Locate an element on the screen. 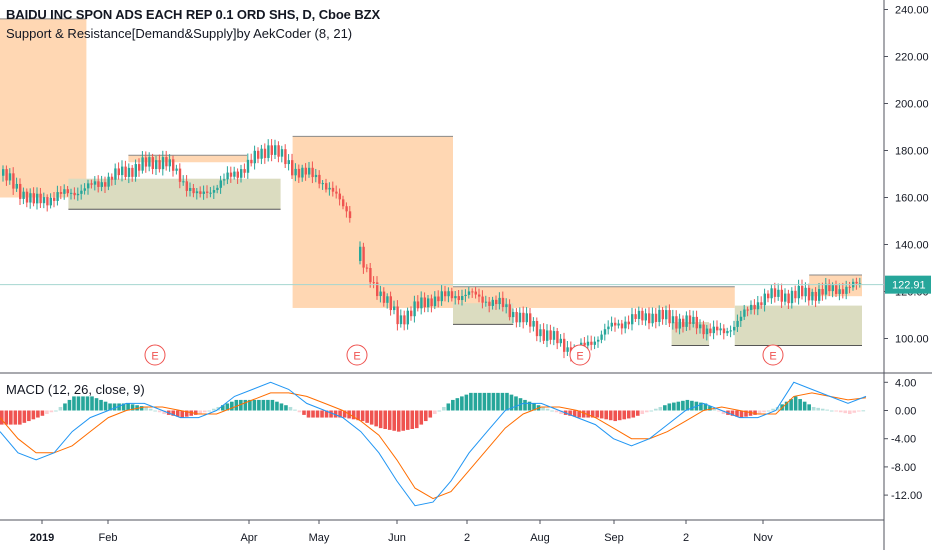 This screenshot has width=932, height=550. macd-label: MACD (12, 26, close, 9) is located at coordinates (75, 389).